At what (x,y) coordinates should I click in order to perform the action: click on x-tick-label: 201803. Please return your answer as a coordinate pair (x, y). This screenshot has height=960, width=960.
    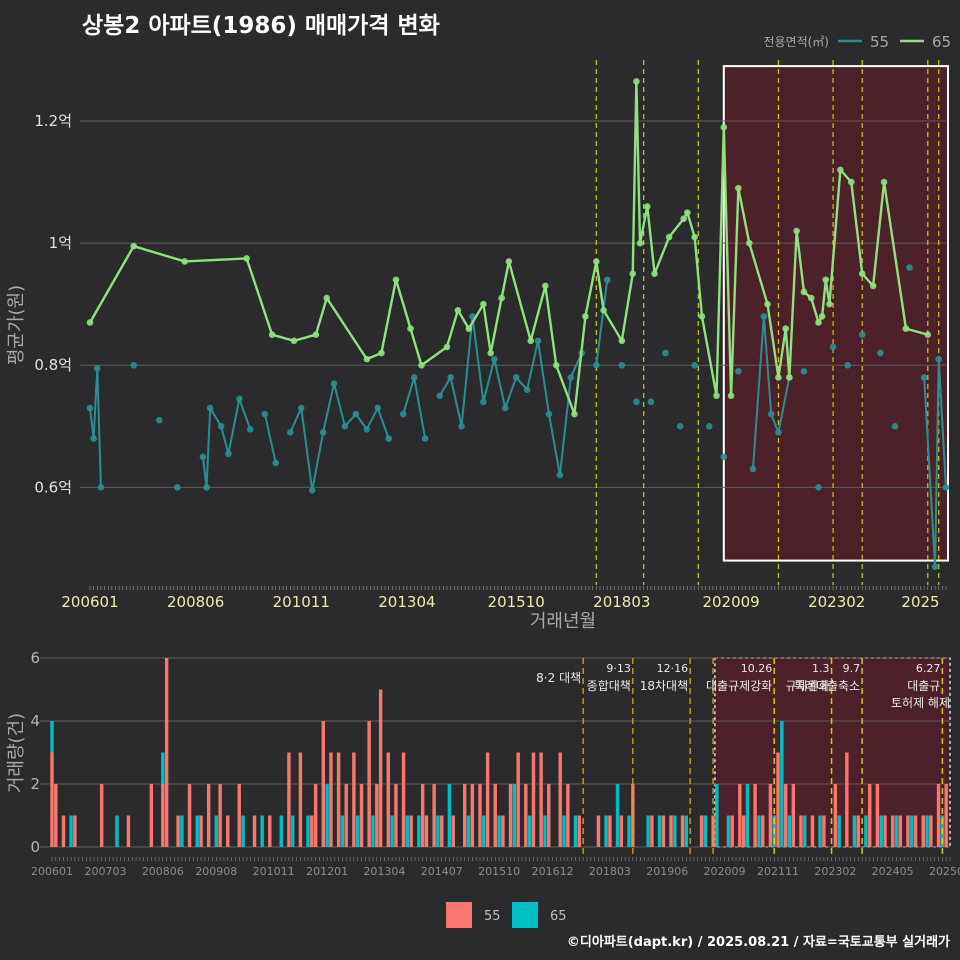
    Looking at the image, I should click on (621, 602).